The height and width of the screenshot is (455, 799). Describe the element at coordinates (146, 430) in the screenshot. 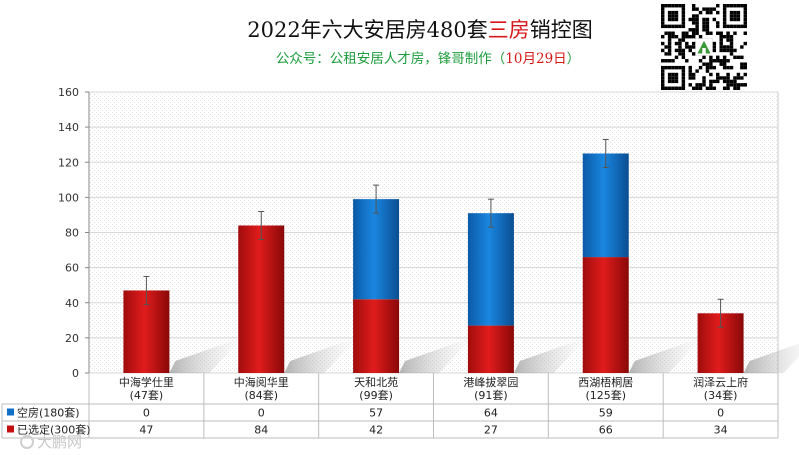

I see `table-cell: 47` at that location.